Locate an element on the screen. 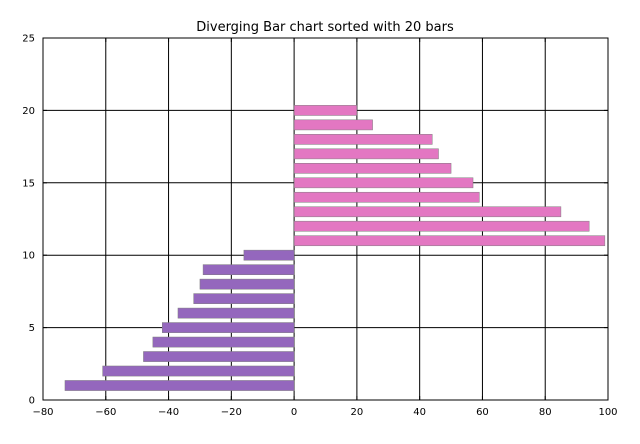 Image resolution: width=640 pixels, height=444 pixels. y-tick-label: 0 is located at coordinates (32, 401).